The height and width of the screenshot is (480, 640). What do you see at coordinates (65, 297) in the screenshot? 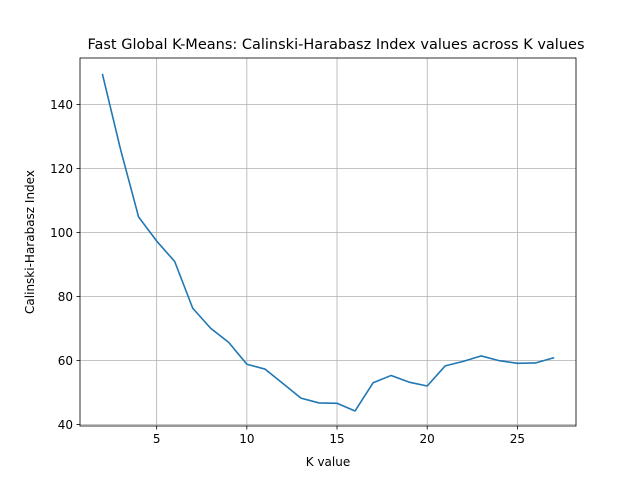
I see `y-tick-label: 80` at bounding box center [65, 297].